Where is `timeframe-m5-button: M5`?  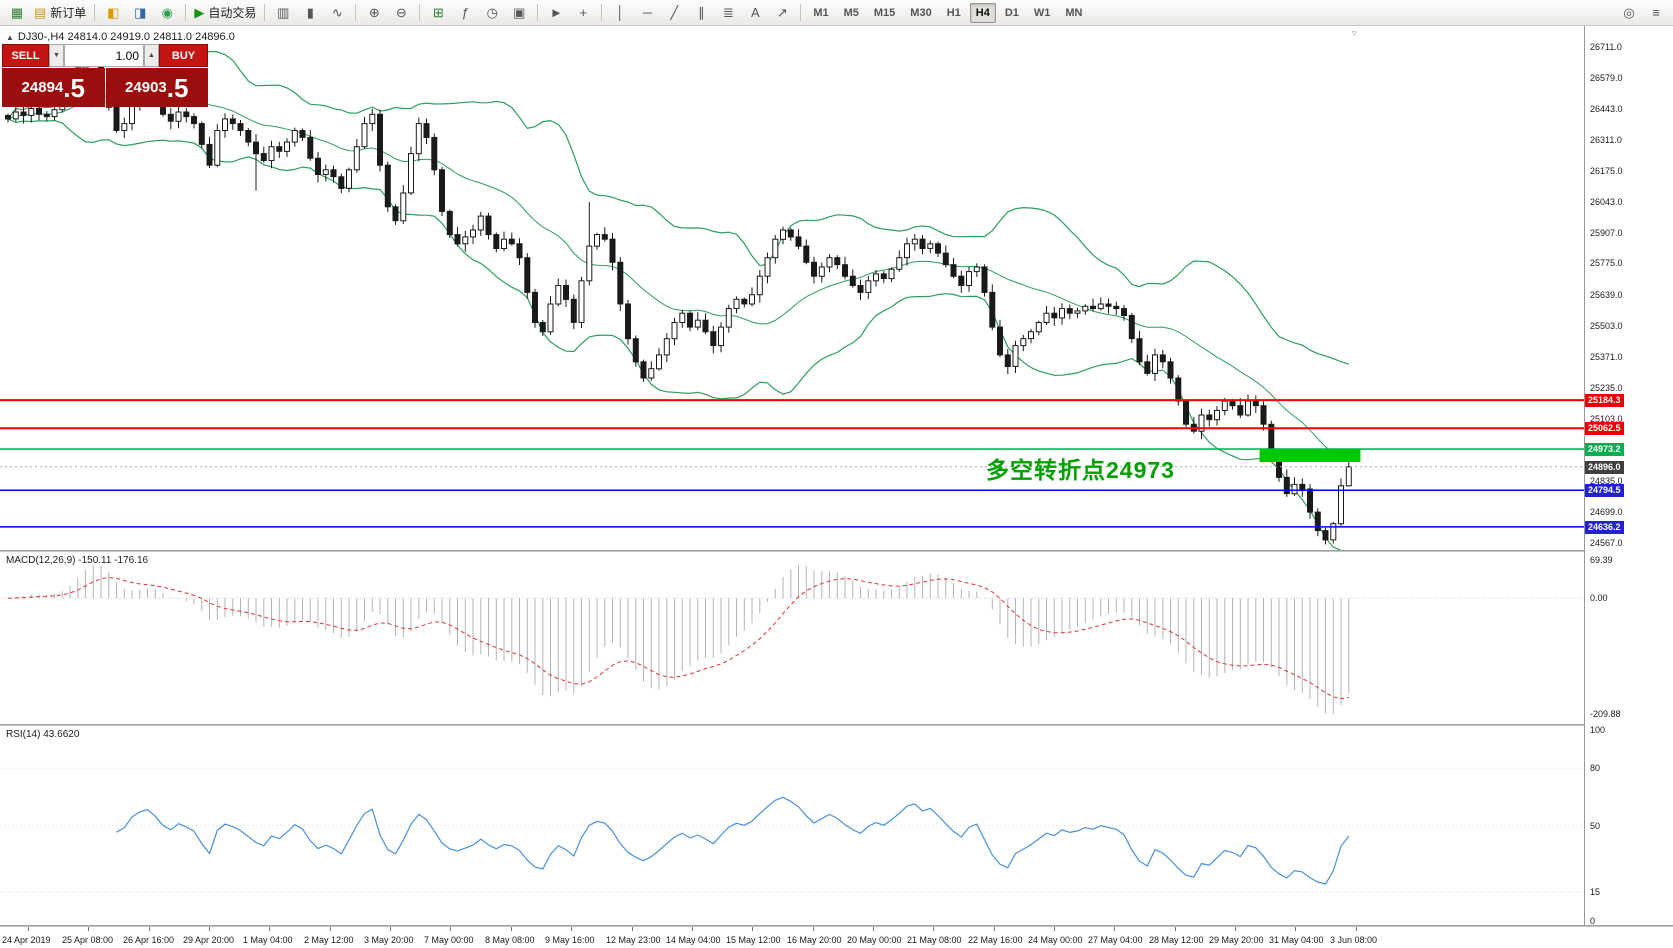
timeframe-m5-button: M5 is located at coordinates (851, 12).